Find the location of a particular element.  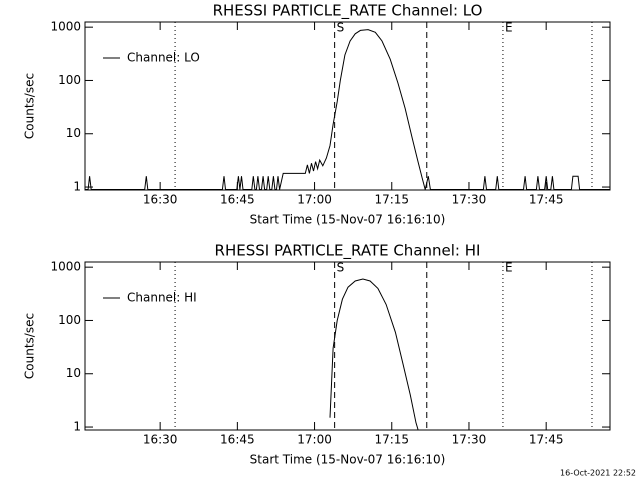

chart-title: RHESSI PARTICLE_RATE Channel: HI is located at coordinates (348, 251).